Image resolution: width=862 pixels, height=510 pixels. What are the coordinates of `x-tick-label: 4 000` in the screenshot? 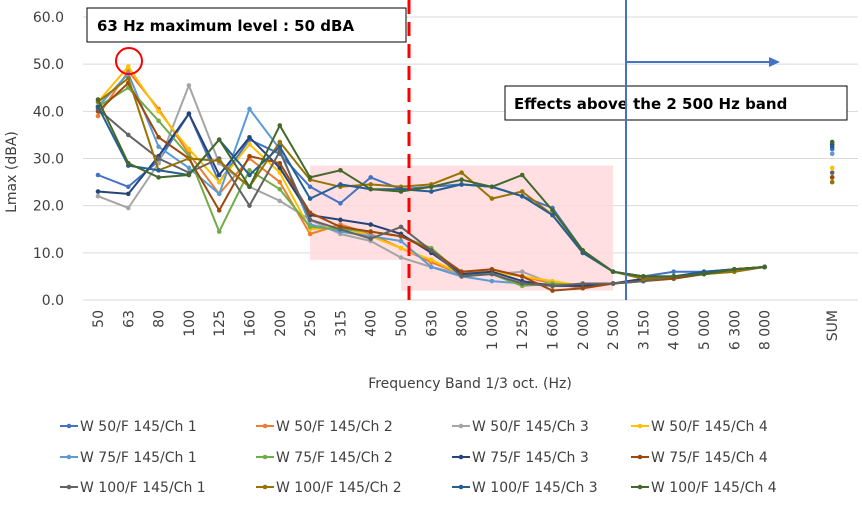 It's located at (675, 330).